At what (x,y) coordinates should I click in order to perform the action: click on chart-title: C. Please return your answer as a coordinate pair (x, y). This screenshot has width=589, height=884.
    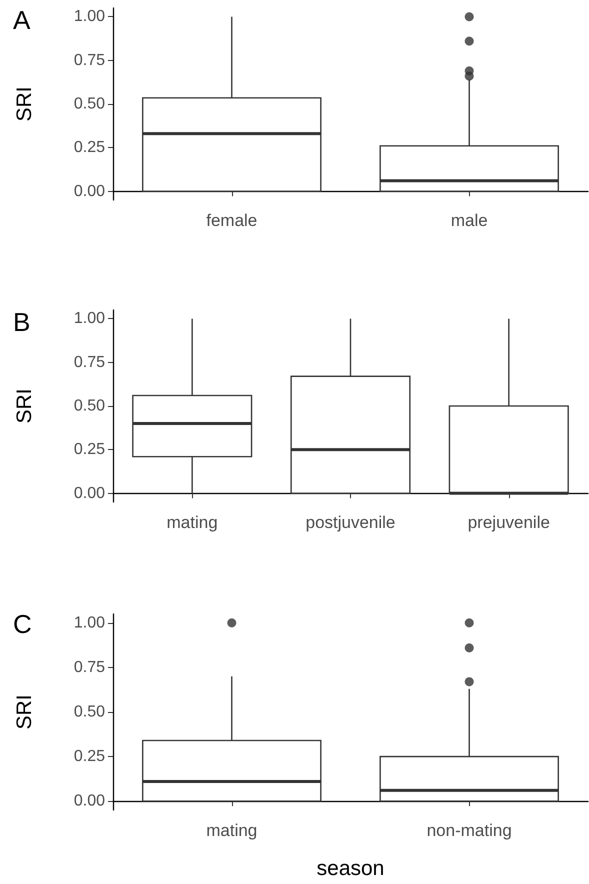
    Looking at the image, I should click on (22, 624).